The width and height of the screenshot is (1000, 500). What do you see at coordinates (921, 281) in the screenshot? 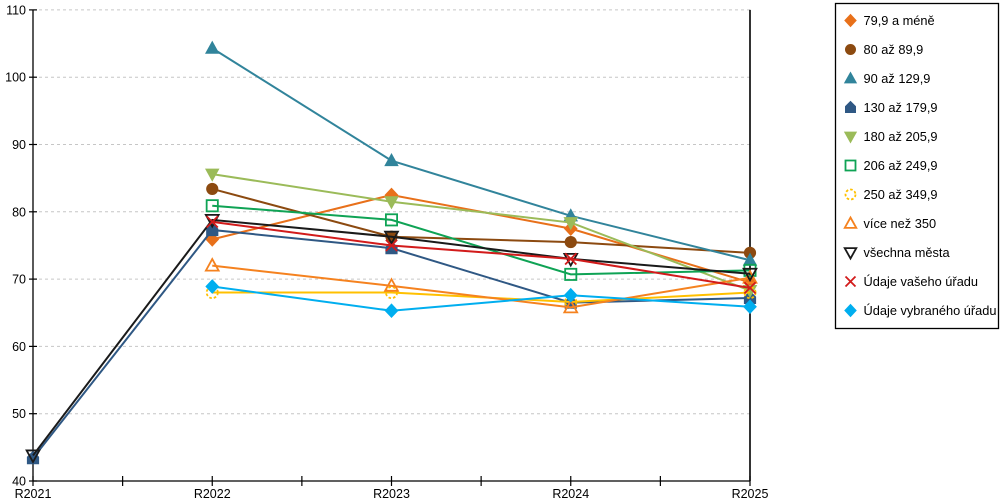
I see `legend-label: Údaje vašeho úřadu` at bounding box center [921, 281].